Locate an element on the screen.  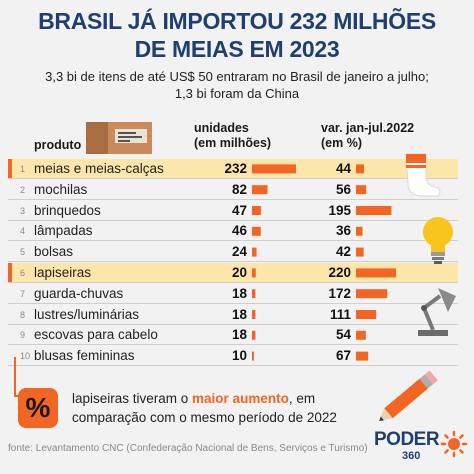
table-row: 2 mochilas is located at coordinates (233, 190).